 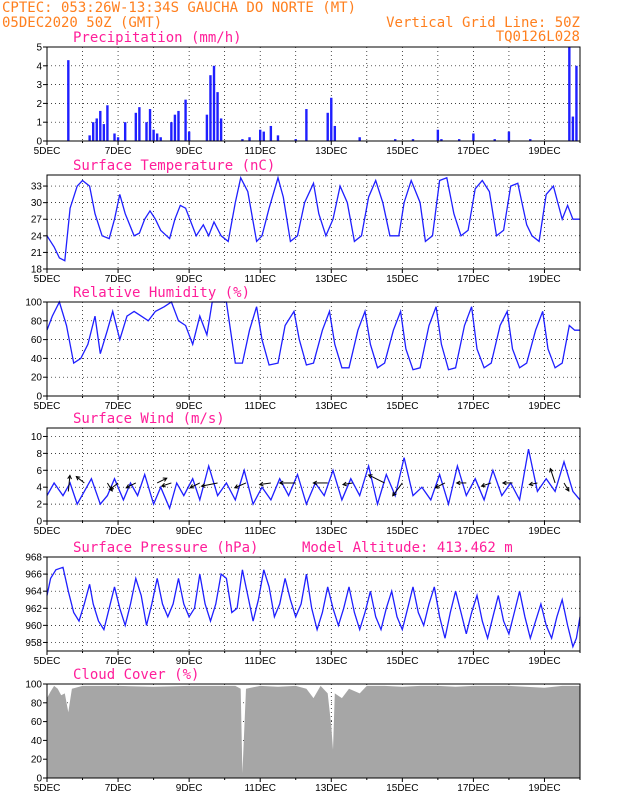 What do you see at coordinates (313, 479) in the screenshot?
I see `wind-series-line` at bounding box center [313, 479].